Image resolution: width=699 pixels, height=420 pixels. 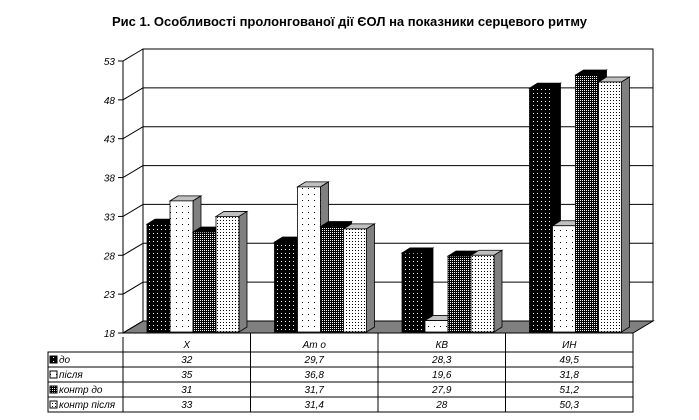 I want to click on data-label: 28, so click(x=441, y=405).